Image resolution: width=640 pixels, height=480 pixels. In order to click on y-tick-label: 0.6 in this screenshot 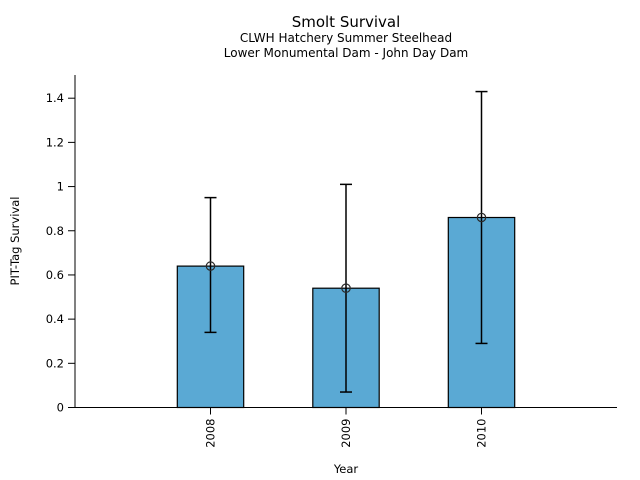, I will do `click(55, 275)`.